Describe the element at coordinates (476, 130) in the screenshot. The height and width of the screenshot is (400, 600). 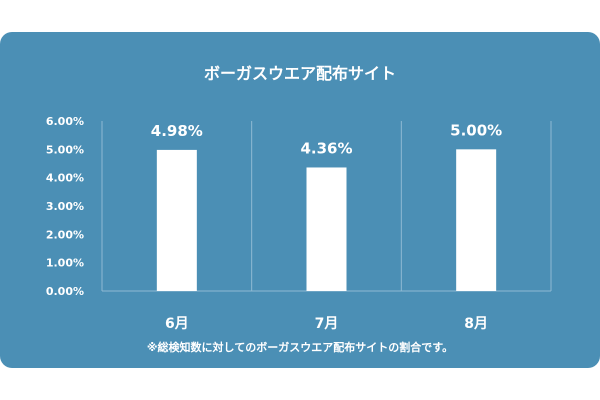
I see `data-label: 5.00%` at that location.